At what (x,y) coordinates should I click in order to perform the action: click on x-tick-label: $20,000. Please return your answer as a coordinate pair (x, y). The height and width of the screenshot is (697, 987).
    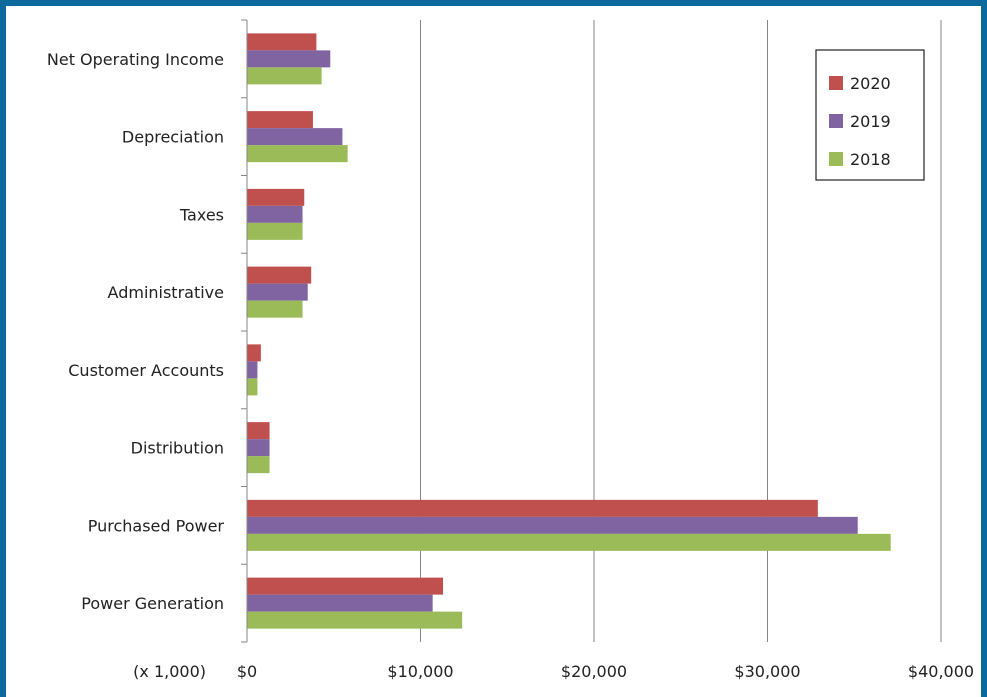
    Looking at the image, I should click on (594, 671).